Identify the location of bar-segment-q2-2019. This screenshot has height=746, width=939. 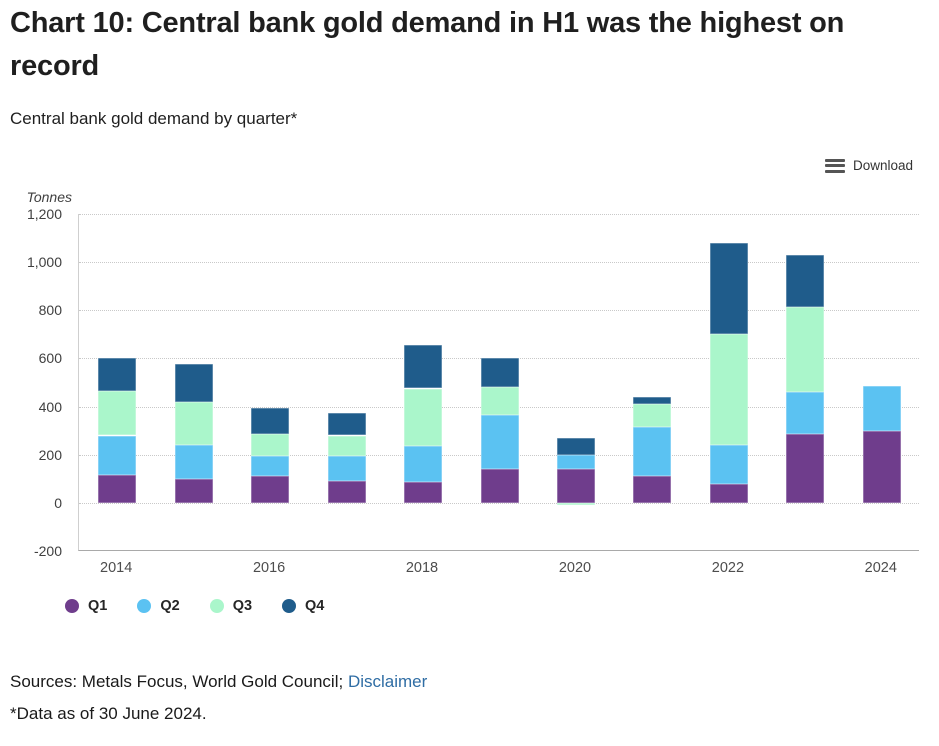
(499, 442).